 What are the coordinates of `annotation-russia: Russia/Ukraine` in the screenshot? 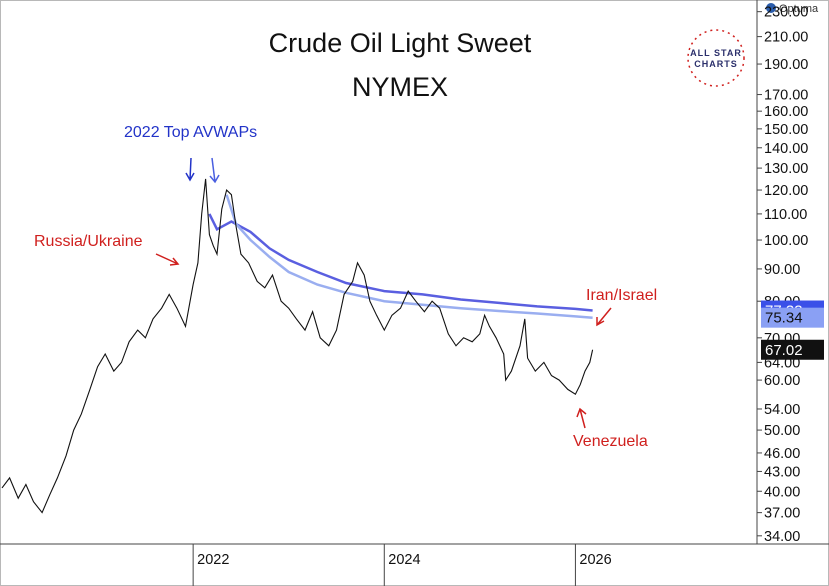 It's located at (107, 249).